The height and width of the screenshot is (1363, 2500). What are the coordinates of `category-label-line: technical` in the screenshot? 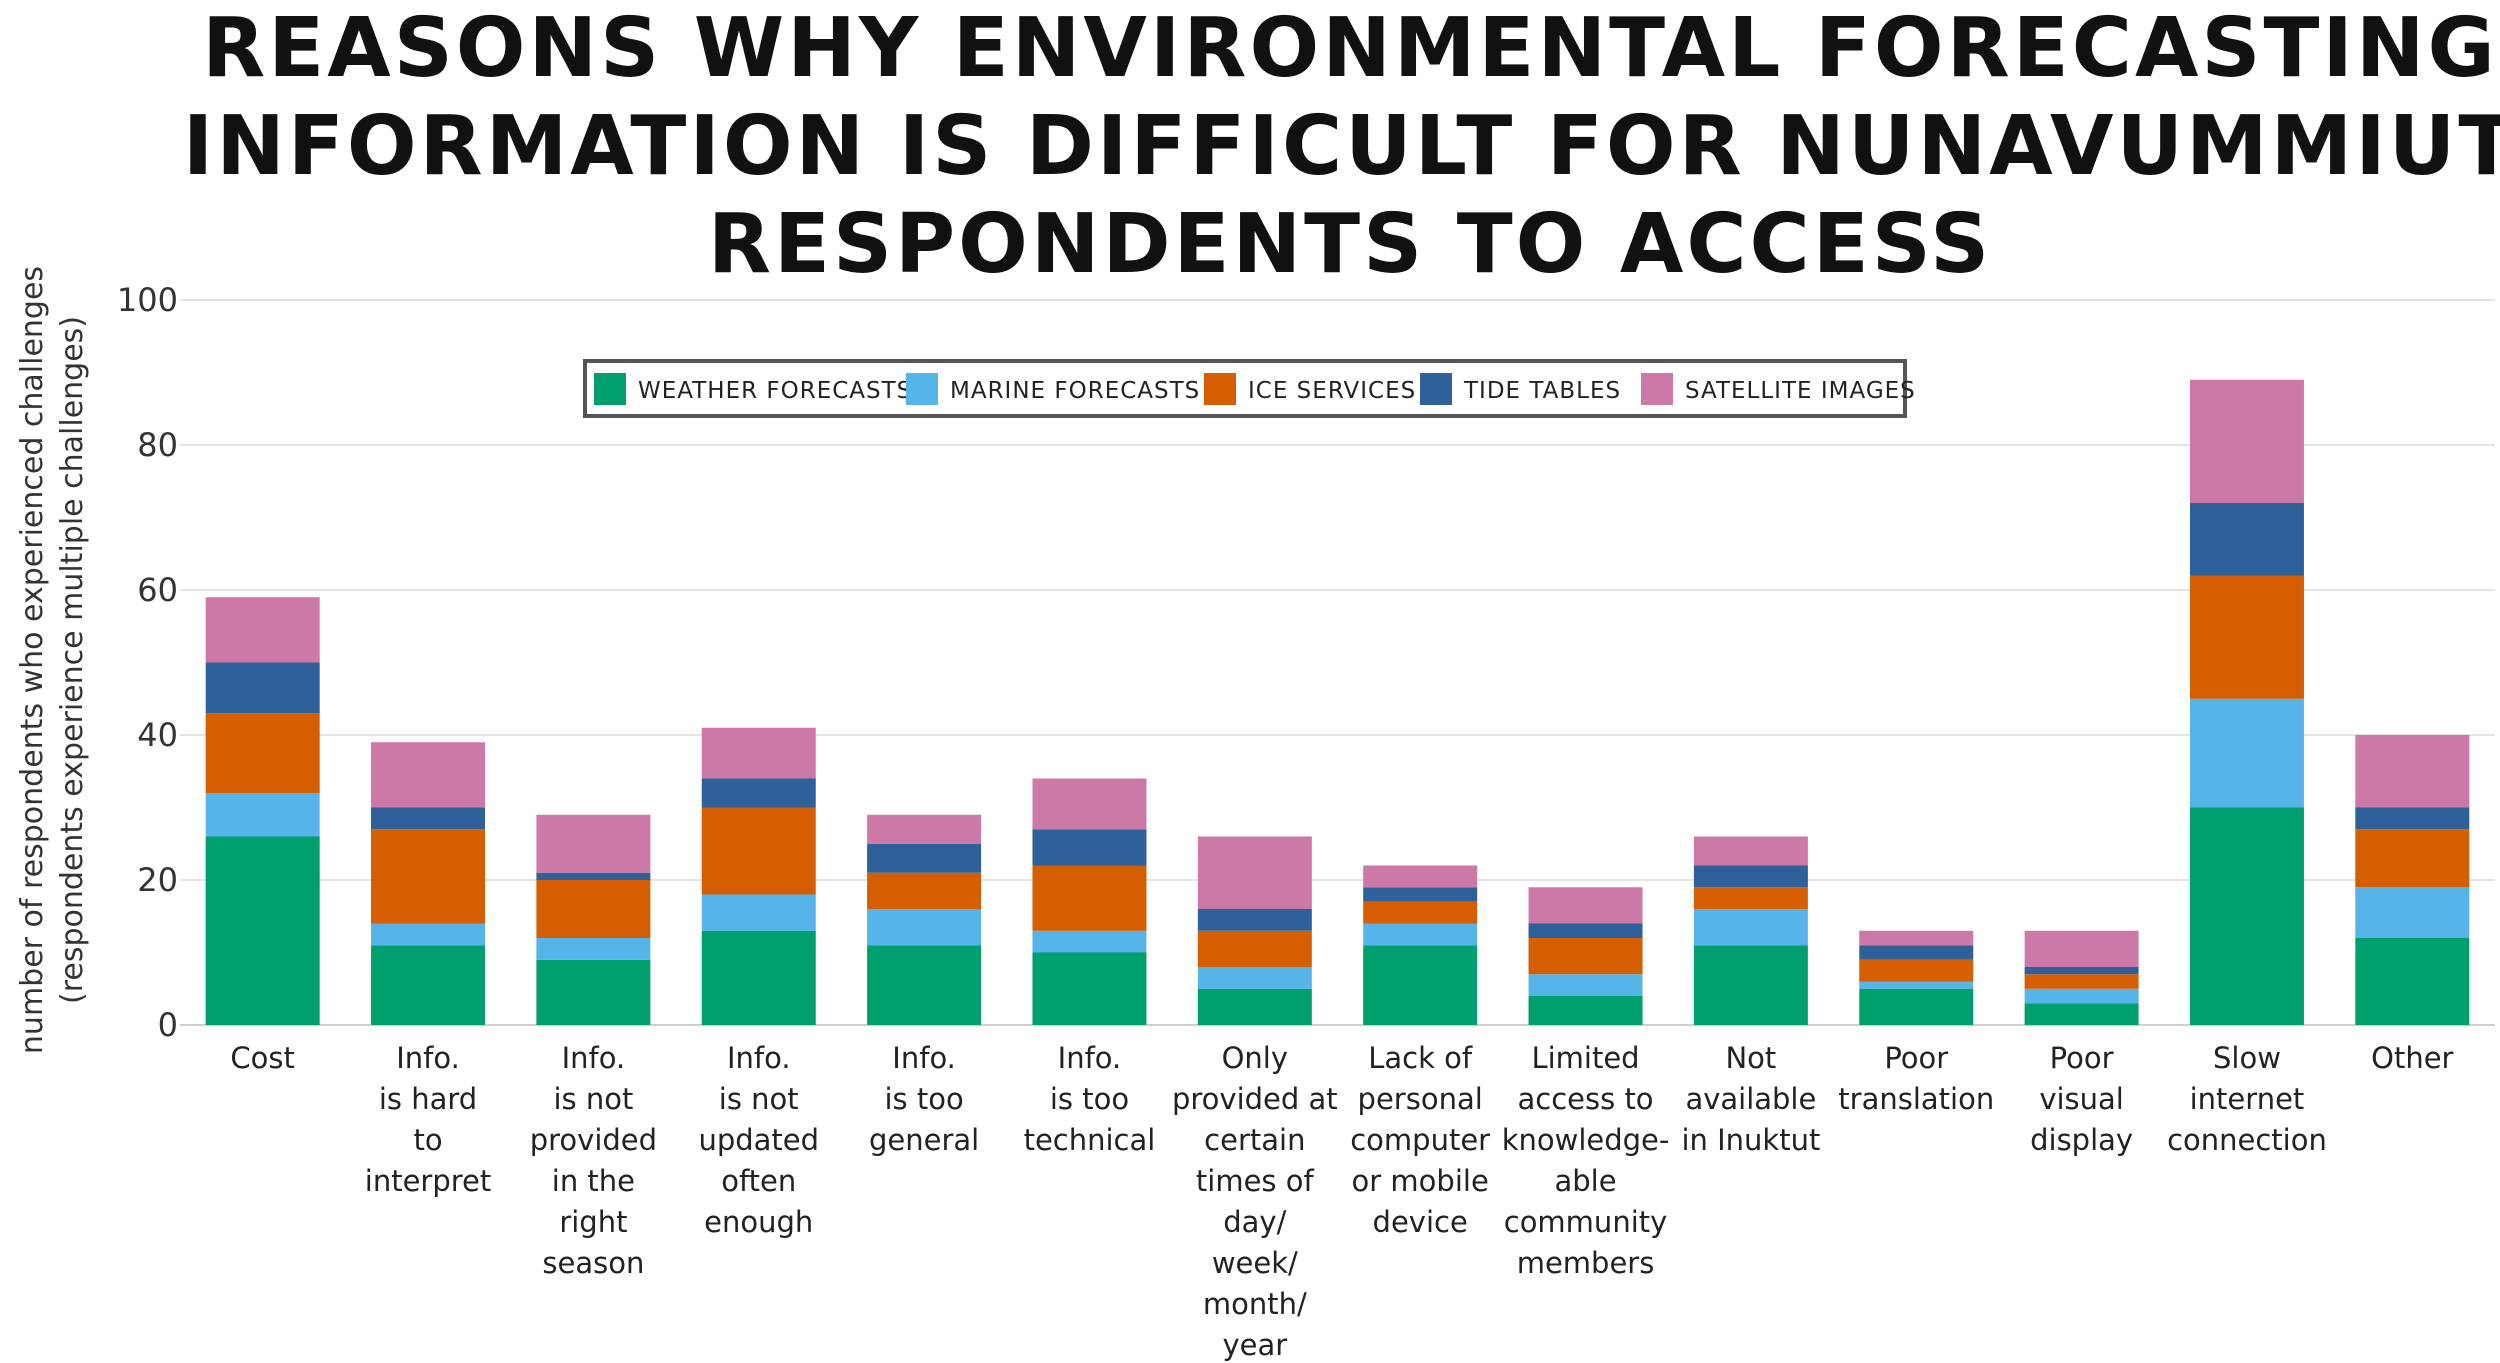 It's located at (1090, 1140).